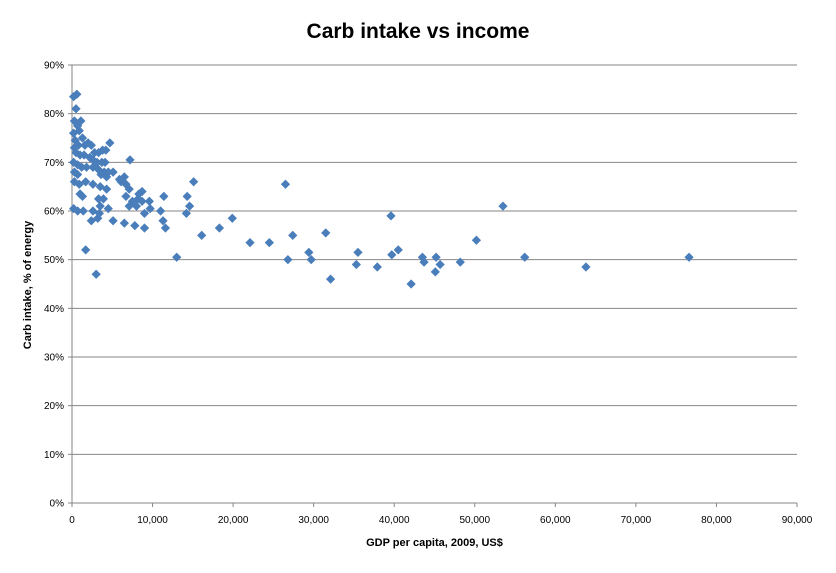  Describe the element at coordinates (54, 260) in the screenshot. I see `y-tick-label: 50%` at that location.